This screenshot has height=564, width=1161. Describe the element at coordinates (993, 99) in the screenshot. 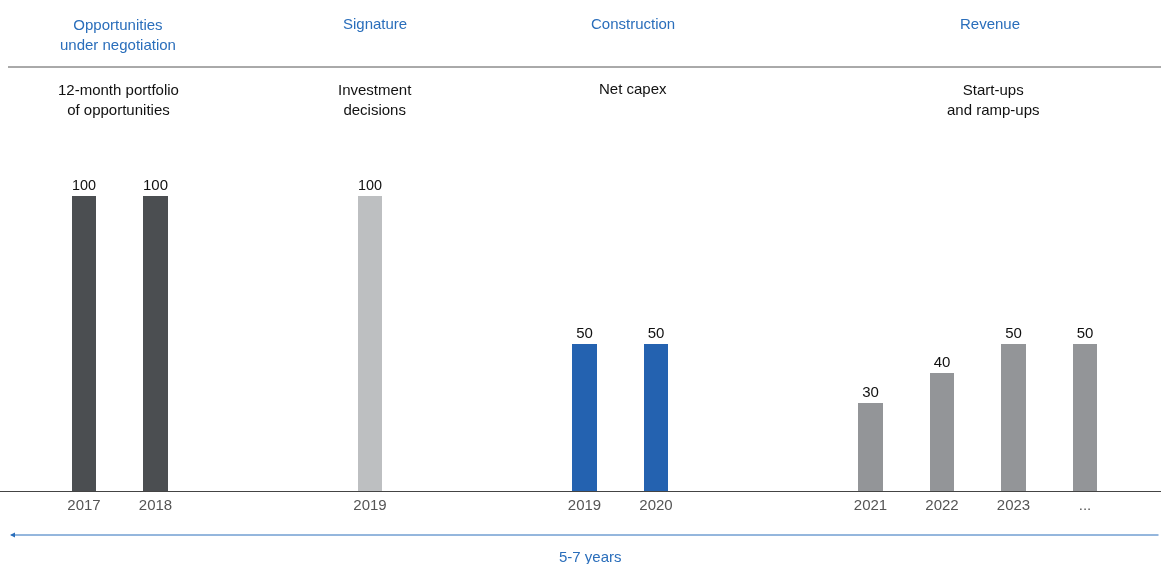

I see `text: Start-ups and ramp-ups` at that location.